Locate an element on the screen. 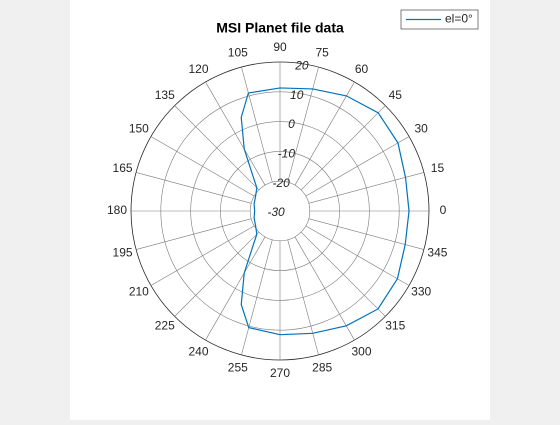  r-tick-label: 10 is located at coordinates (297, 95).